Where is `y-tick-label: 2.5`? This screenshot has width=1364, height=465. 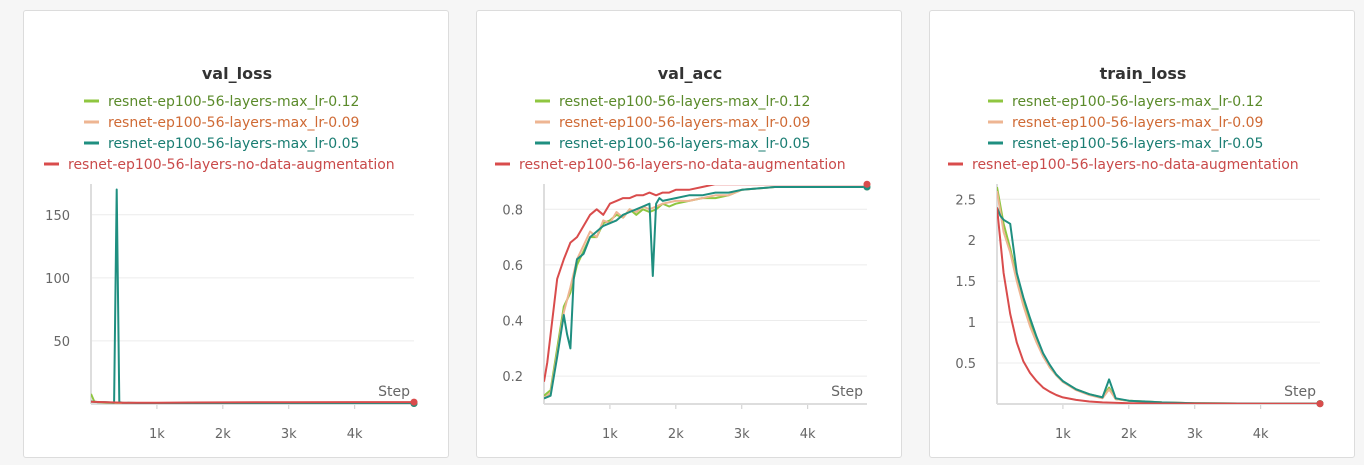 y-tick-label: 2.5 is located at coordinates (965, 200).